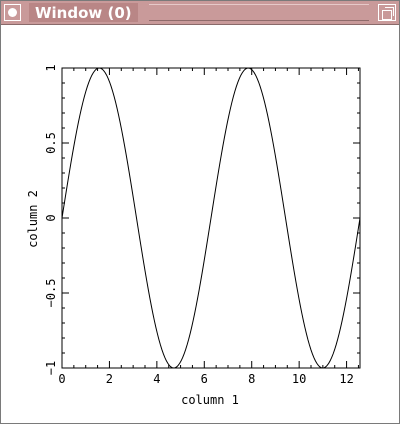  What do you see at coordinates (33, 219) in the screenshot?
I see `y-axis-label: column 2` at bounding box center [33, 219].